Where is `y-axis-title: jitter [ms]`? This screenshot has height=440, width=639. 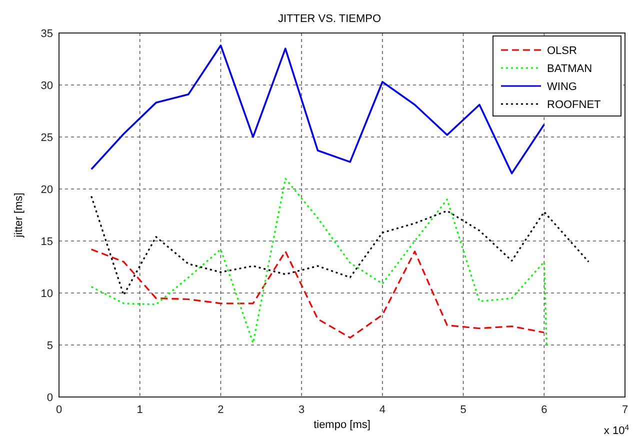
y-axis-title: jitter [ms] is located at coordinates (19, 215).